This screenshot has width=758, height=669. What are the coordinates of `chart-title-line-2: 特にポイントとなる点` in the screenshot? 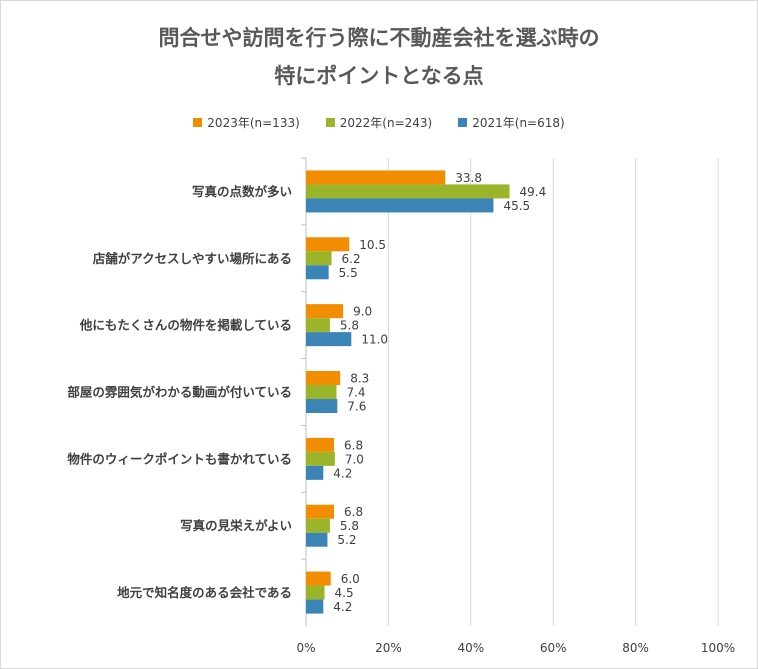 It's located at (379, 76).